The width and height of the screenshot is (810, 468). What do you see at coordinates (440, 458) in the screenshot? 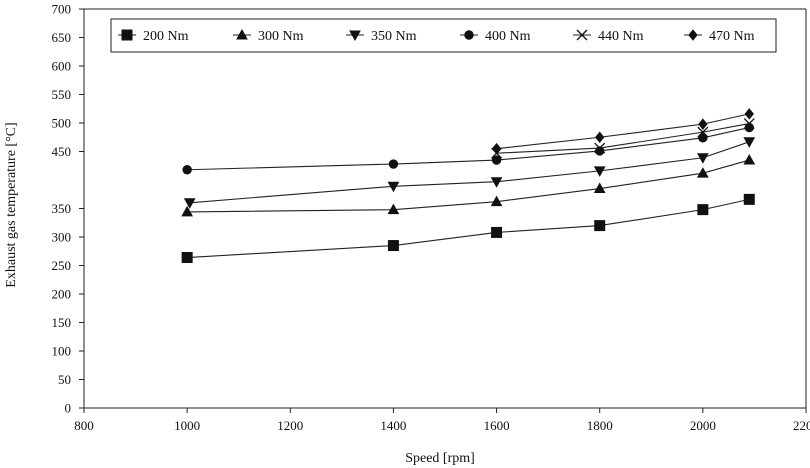
I see `x-axis-title: Speed [rpm]` at bounding box center [440, 458].